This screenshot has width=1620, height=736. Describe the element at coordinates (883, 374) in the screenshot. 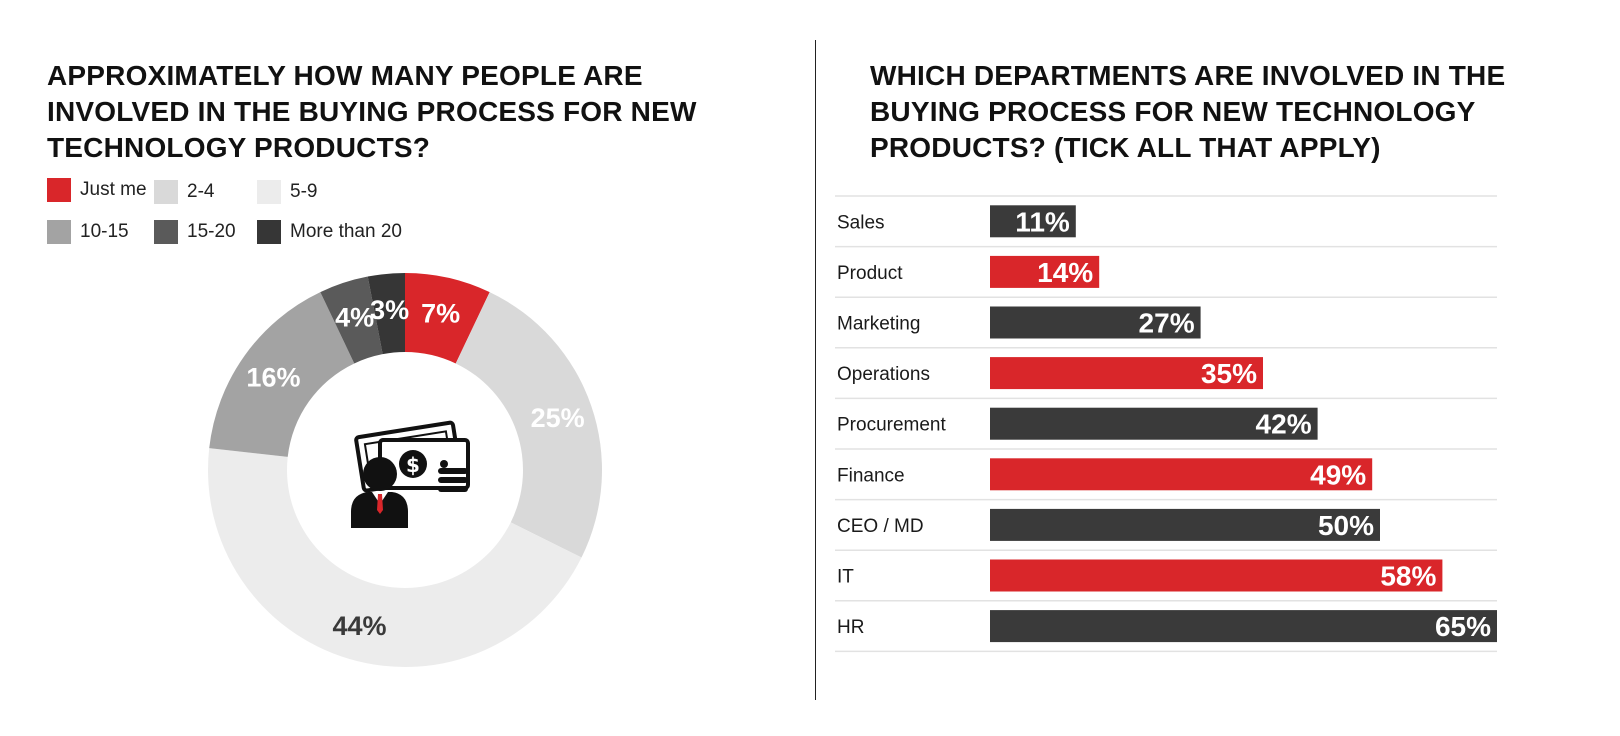

I see `bar-category-label: Operations` at that location.